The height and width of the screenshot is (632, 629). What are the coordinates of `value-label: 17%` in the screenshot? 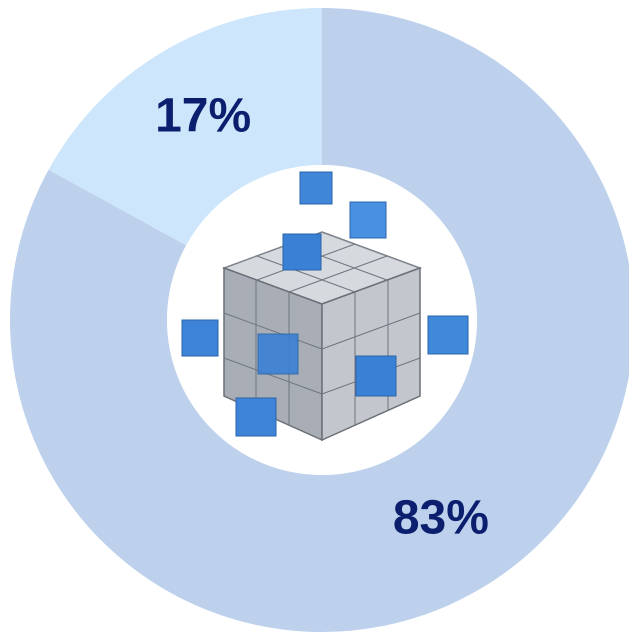 It's located at (203, 116).